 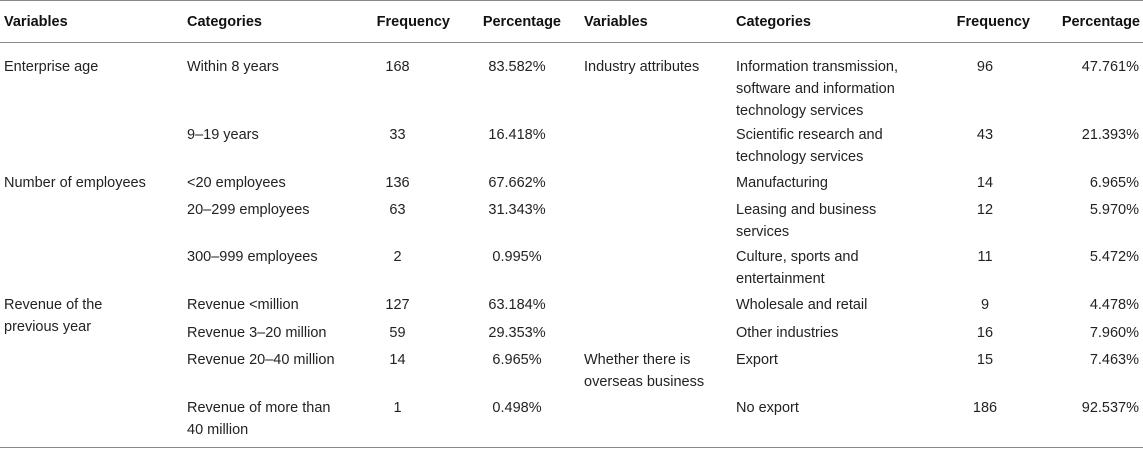 I want to click on table-cell-frequency: 96, so click(x=985, y=67).